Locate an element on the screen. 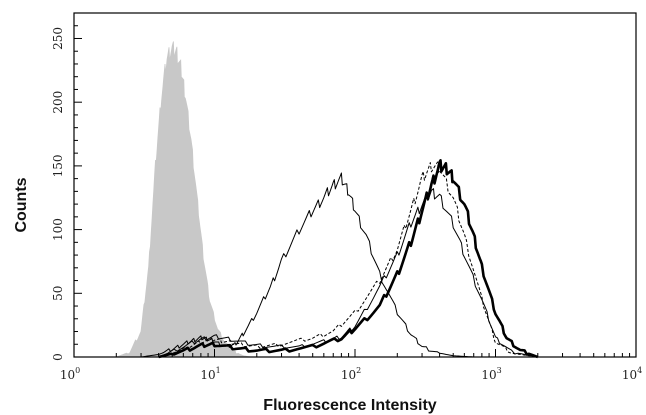 This screenshot has height=415, width=646. x-tick-label: 10³ is located at coordinates (491, 374).